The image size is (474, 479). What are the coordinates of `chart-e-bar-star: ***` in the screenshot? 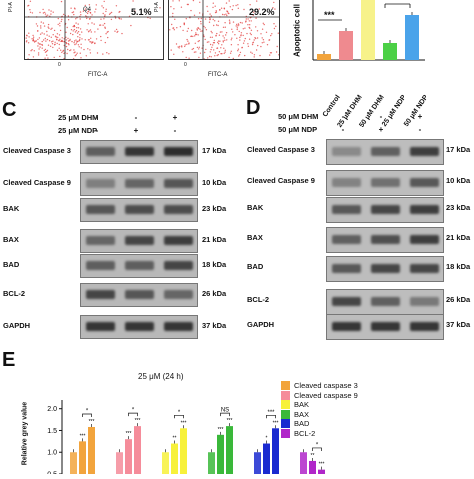 It's located at (138, 421).